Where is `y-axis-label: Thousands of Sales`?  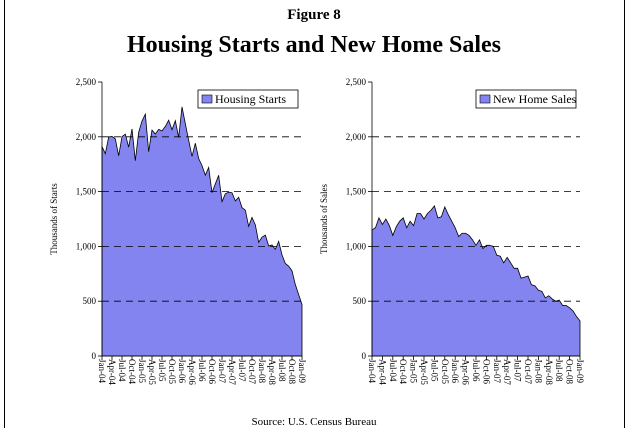
y-axis-label: Thousands of Sales is located at coordinates (324, 219).